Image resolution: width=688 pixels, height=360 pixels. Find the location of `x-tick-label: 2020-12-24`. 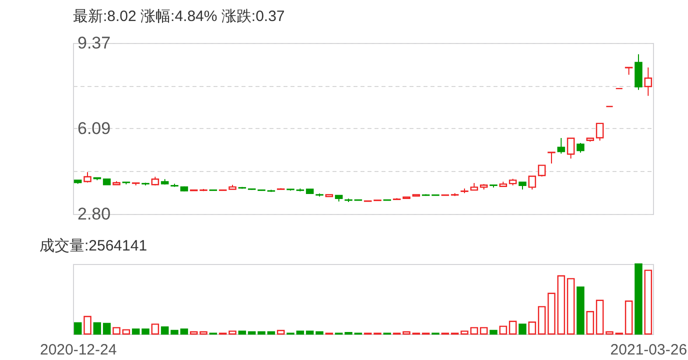

x-tick-label: 2020-12-24 is located at coordinates (78, 350).